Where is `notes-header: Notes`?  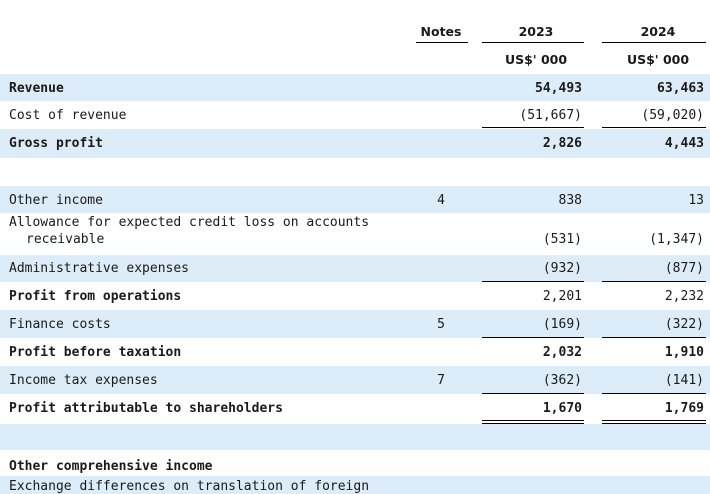 notes-header: Notes is located at coordinates (441, 31).